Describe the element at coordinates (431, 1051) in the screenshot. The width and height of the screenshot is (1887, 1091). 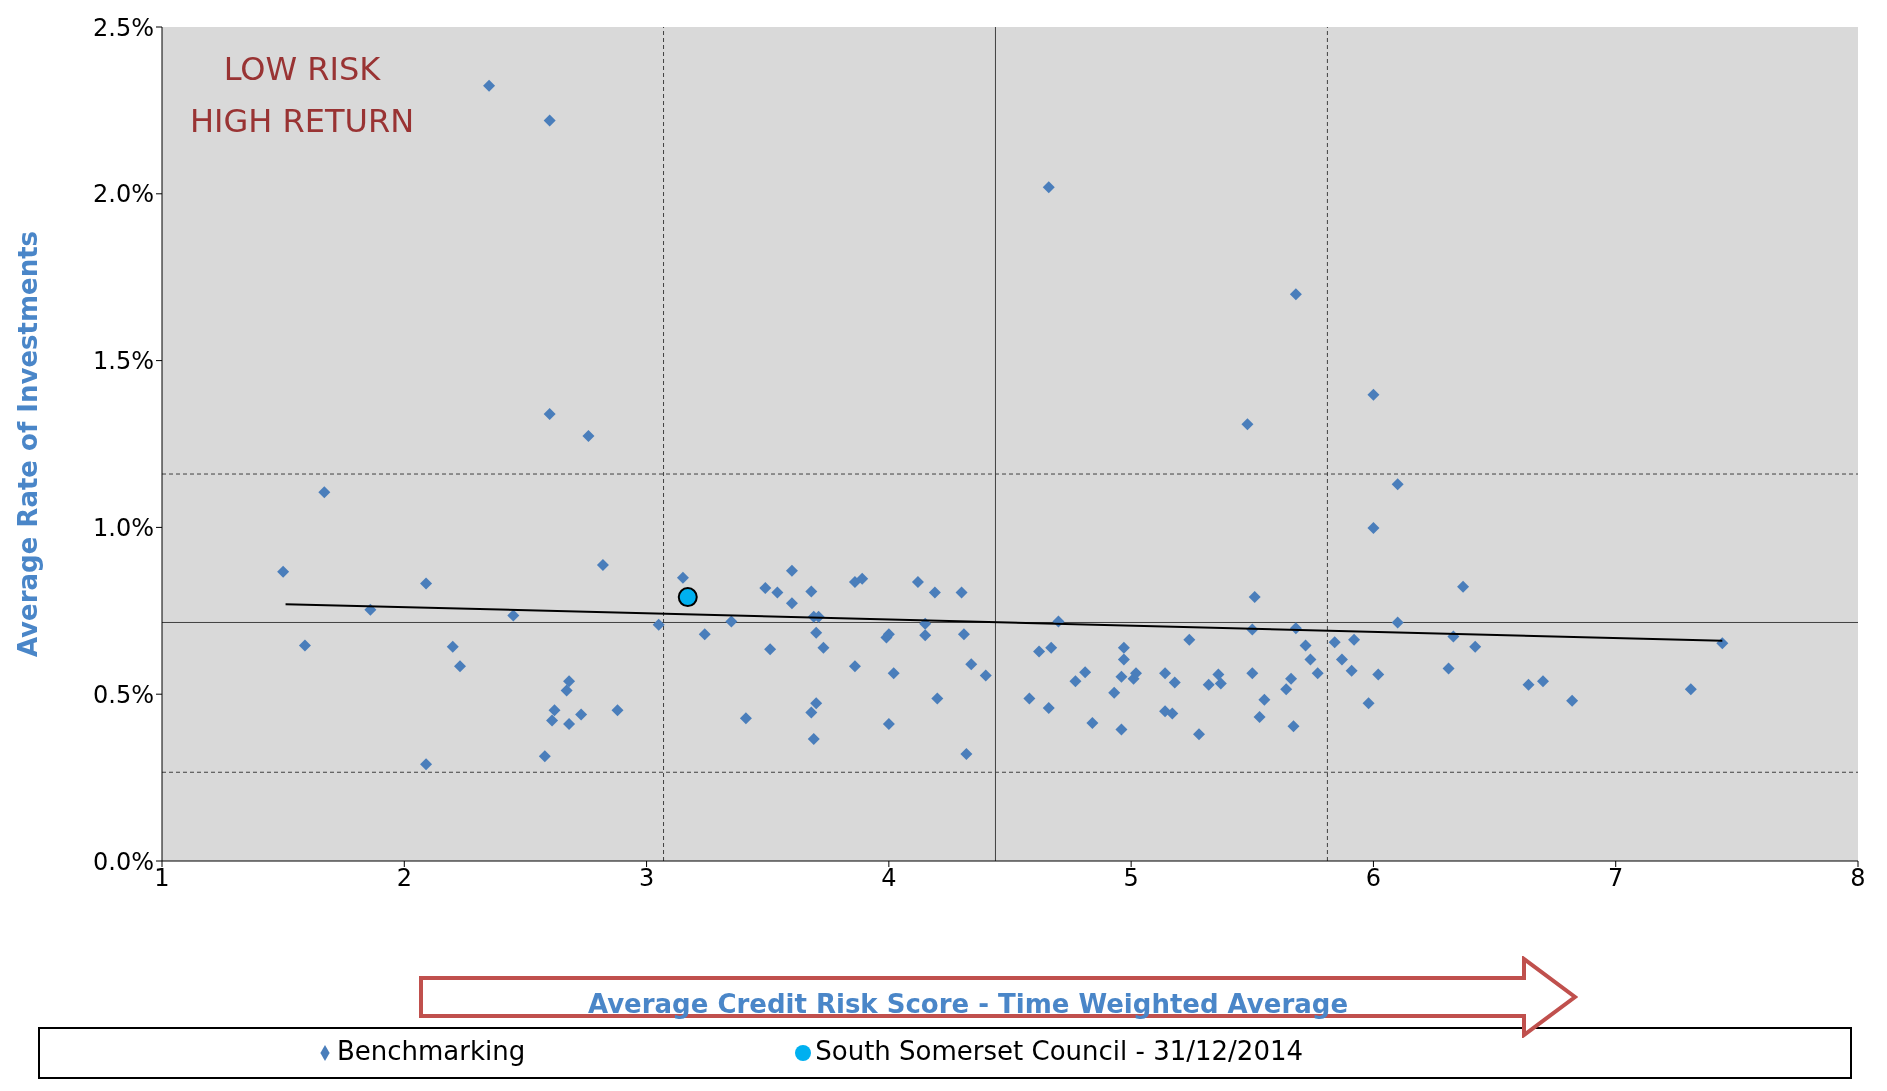
I see `legend-label: Benchmarking` at that location.